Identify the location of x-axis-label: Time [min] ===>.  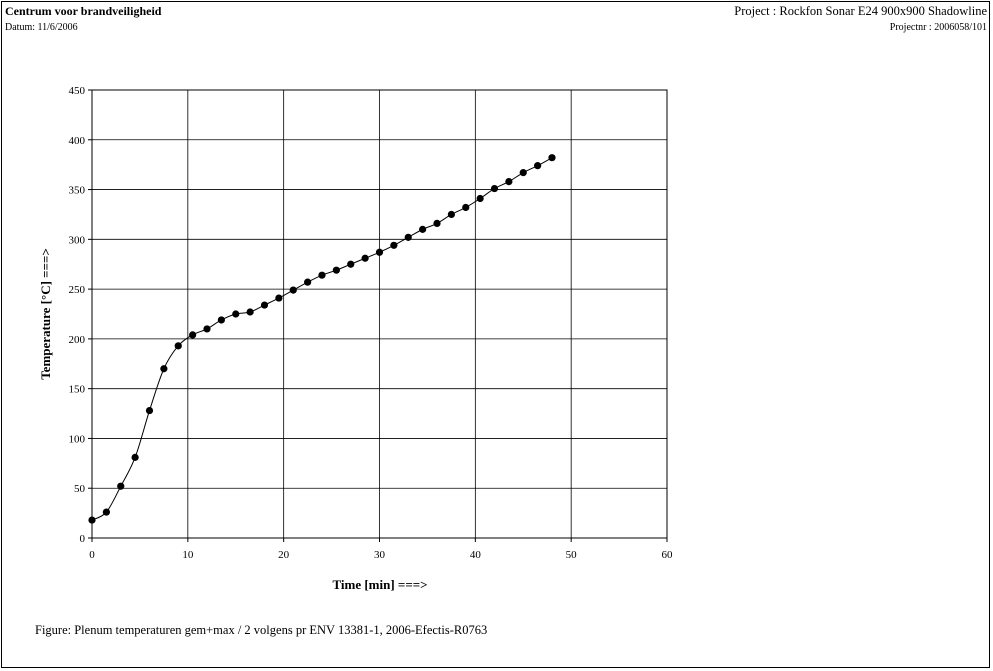
(379, 584).